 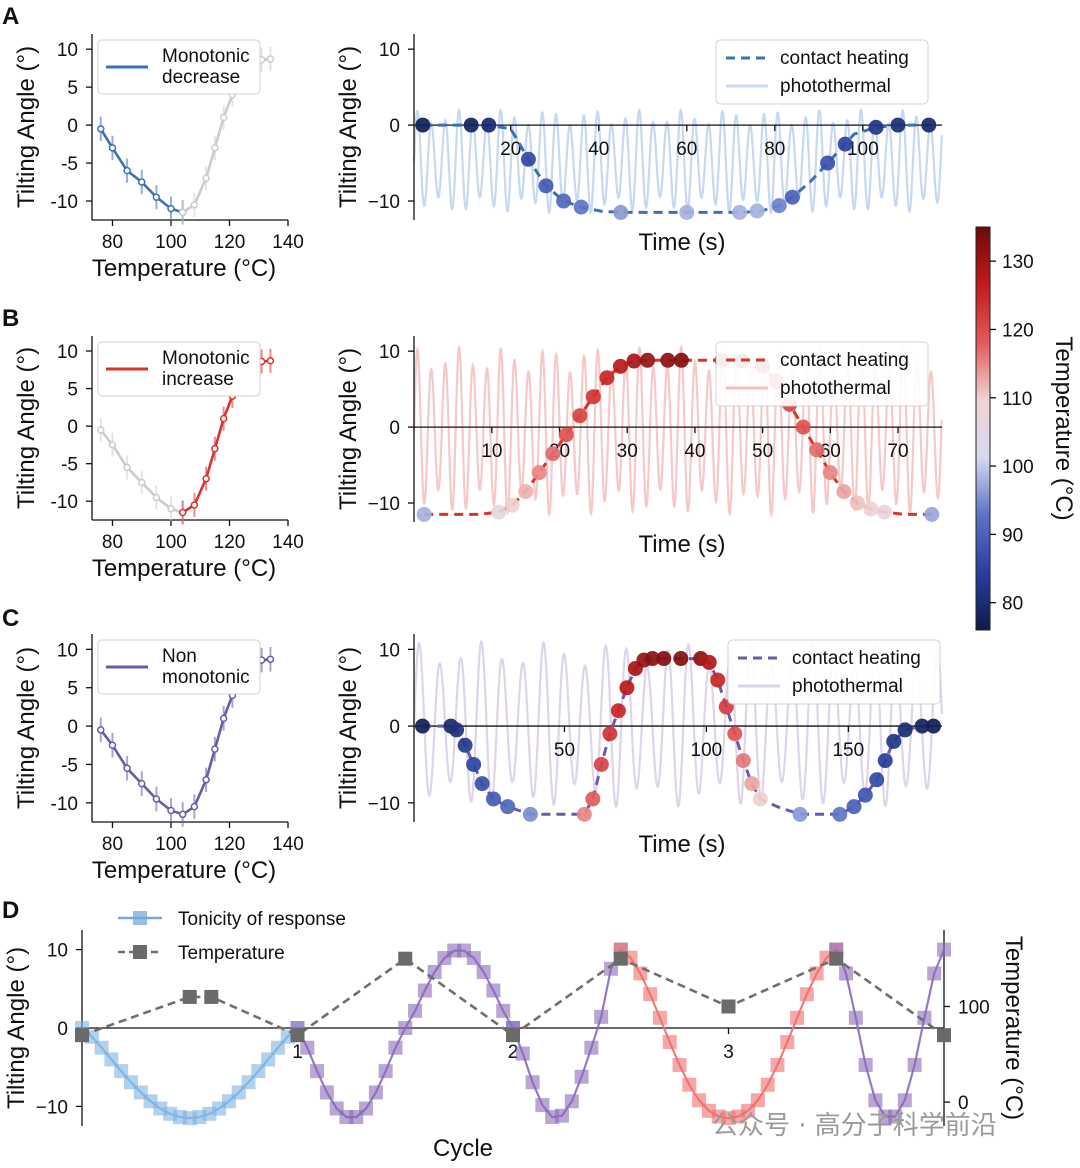 I want to click on A-right-x-axis-label: Time (s), so click(x=681, y=242).